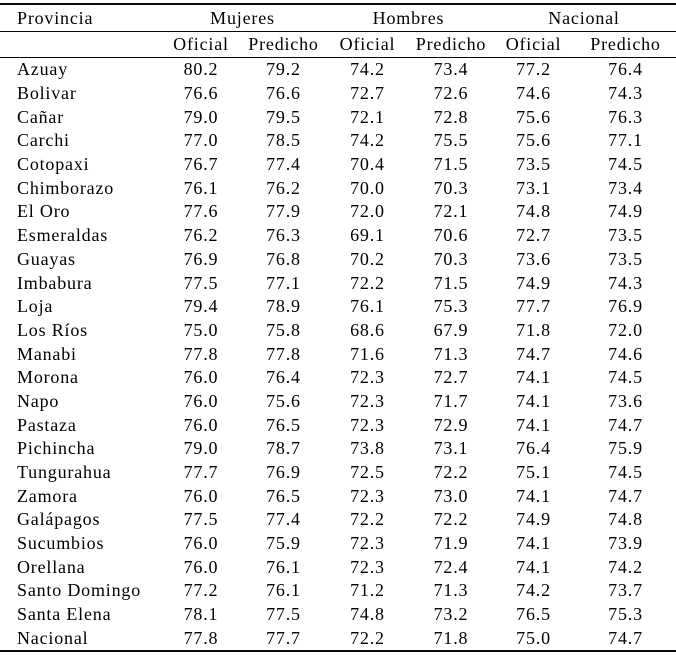 The width and height of the screenshot is (676, 661). Describe the element at coordinates (242, 18) in the screenshot. I see `column-group-mujeres: Mujeres` at that location.